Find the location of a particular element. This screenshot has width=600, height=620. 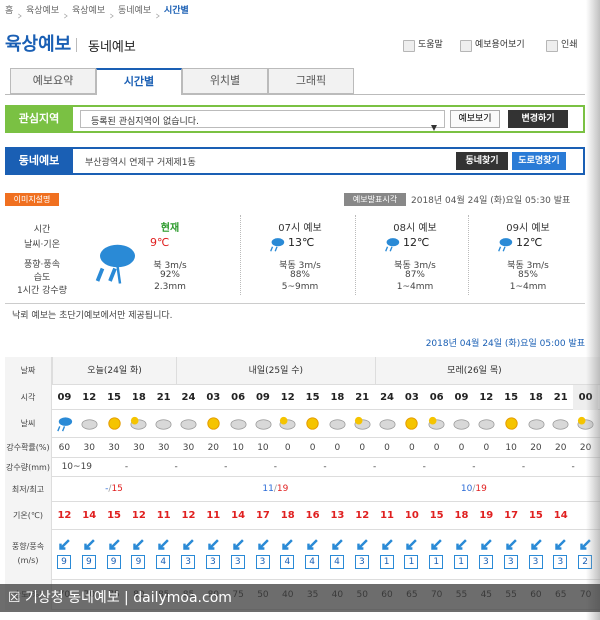

hour: 24 is located at coordinates (387, 397).